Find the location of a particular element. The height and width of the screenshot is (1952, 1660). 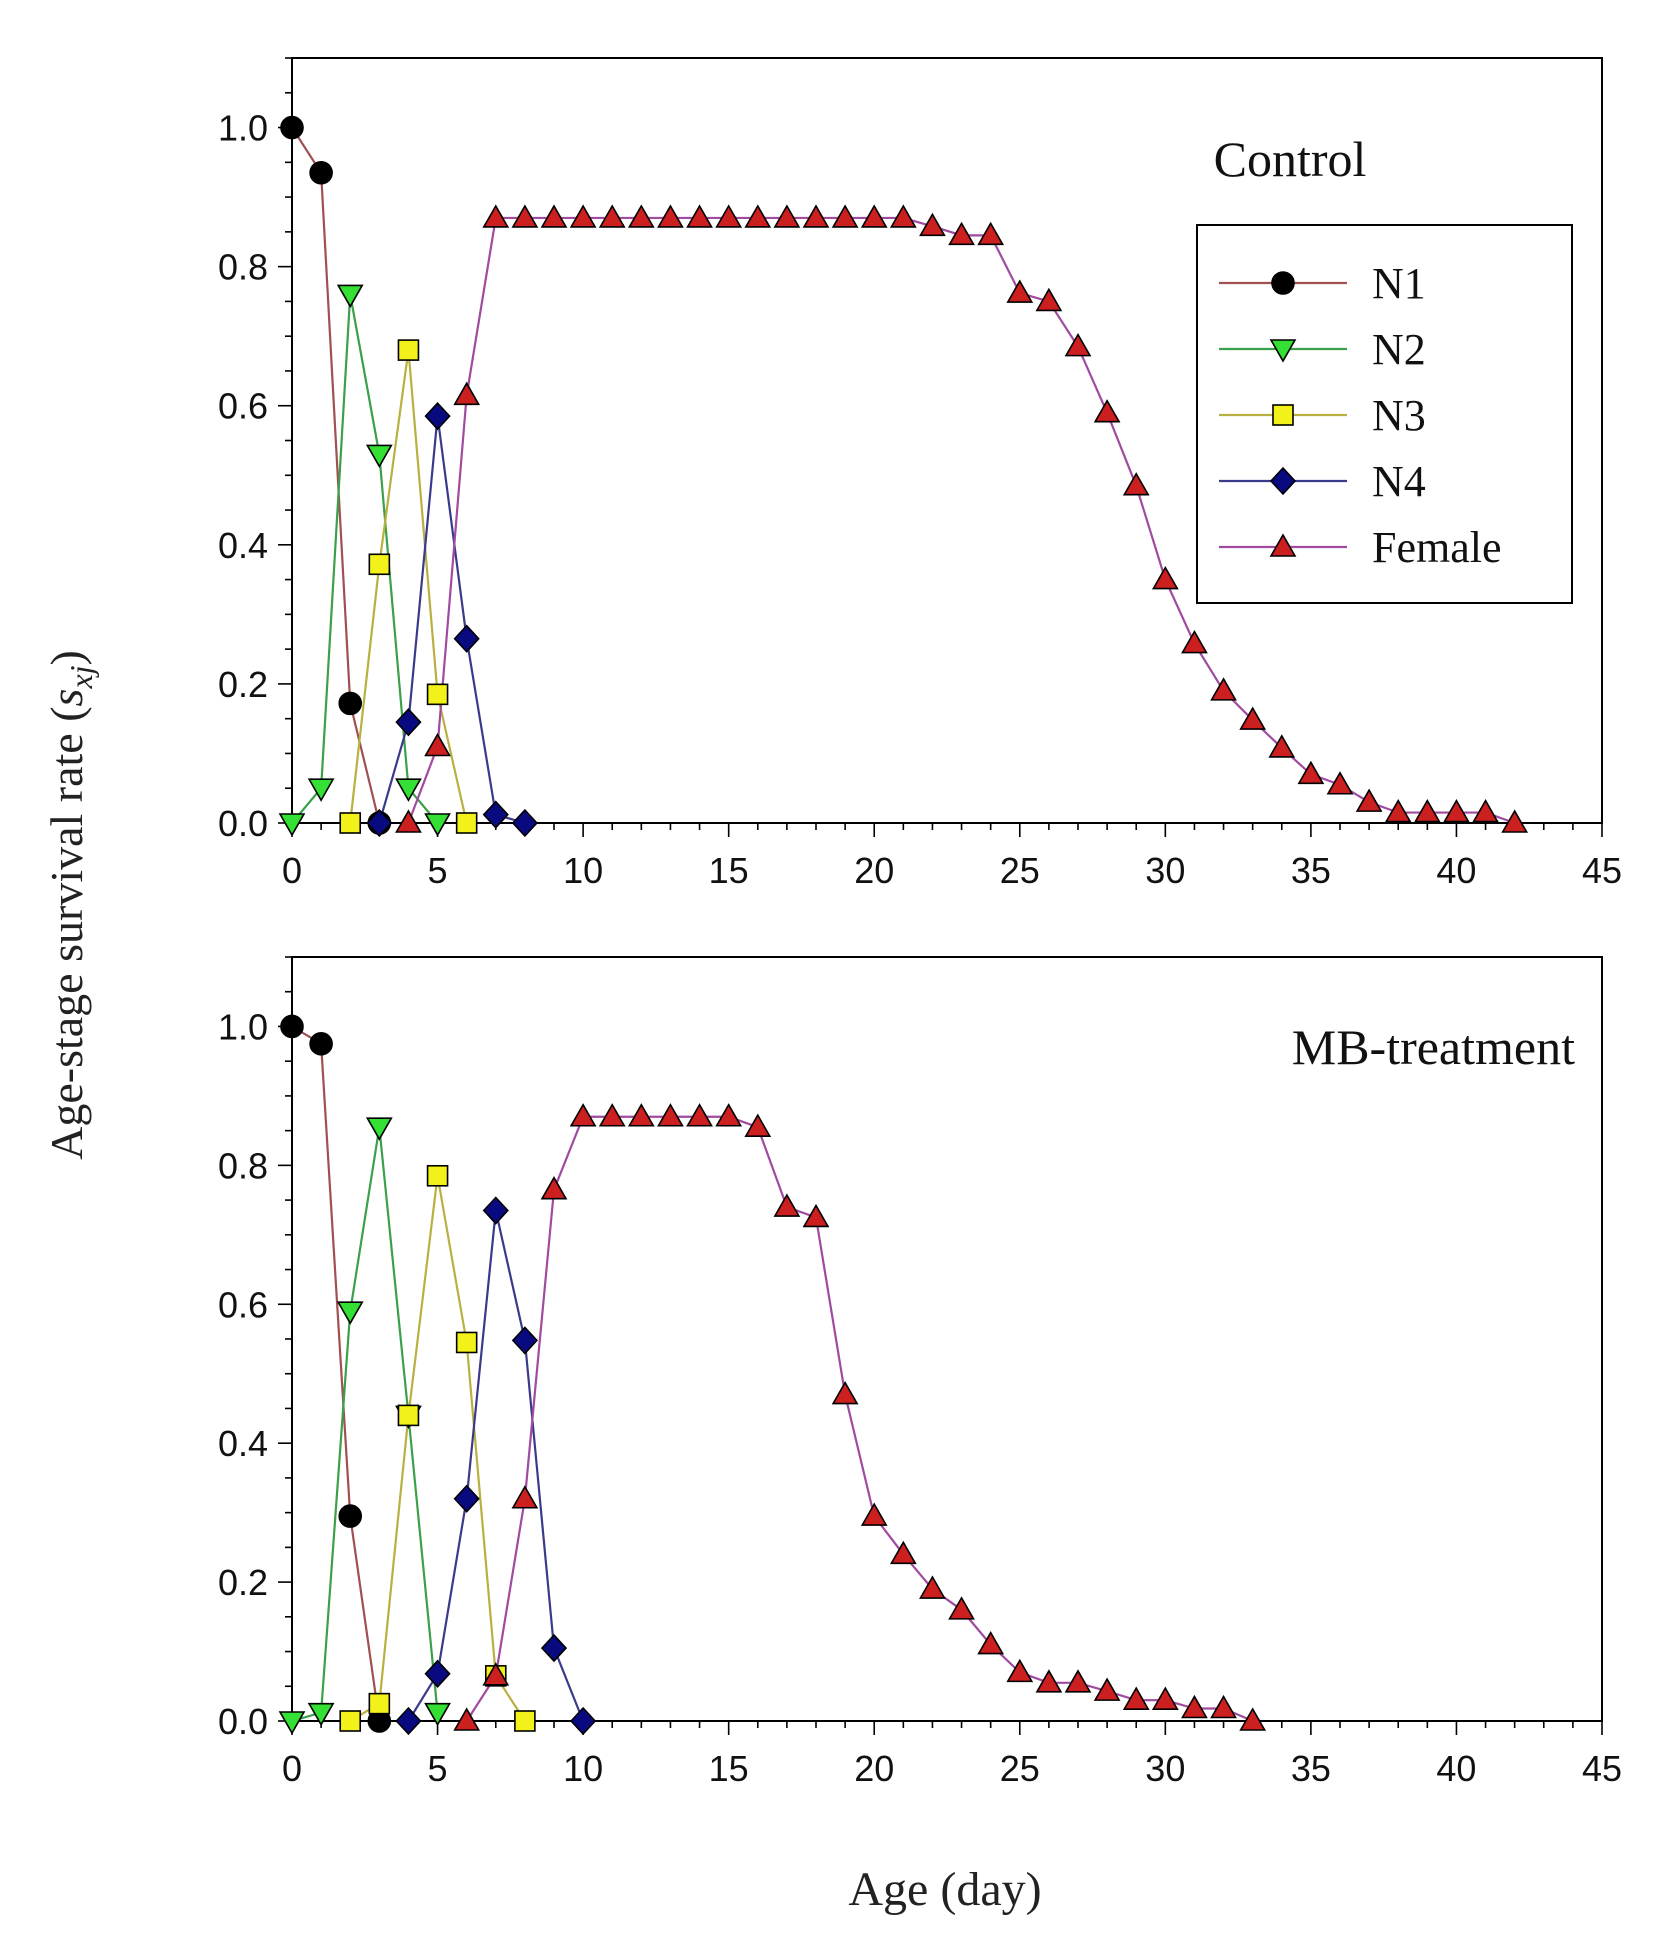

y-axis-label-symbol: s is located at coordinates (66, 698).